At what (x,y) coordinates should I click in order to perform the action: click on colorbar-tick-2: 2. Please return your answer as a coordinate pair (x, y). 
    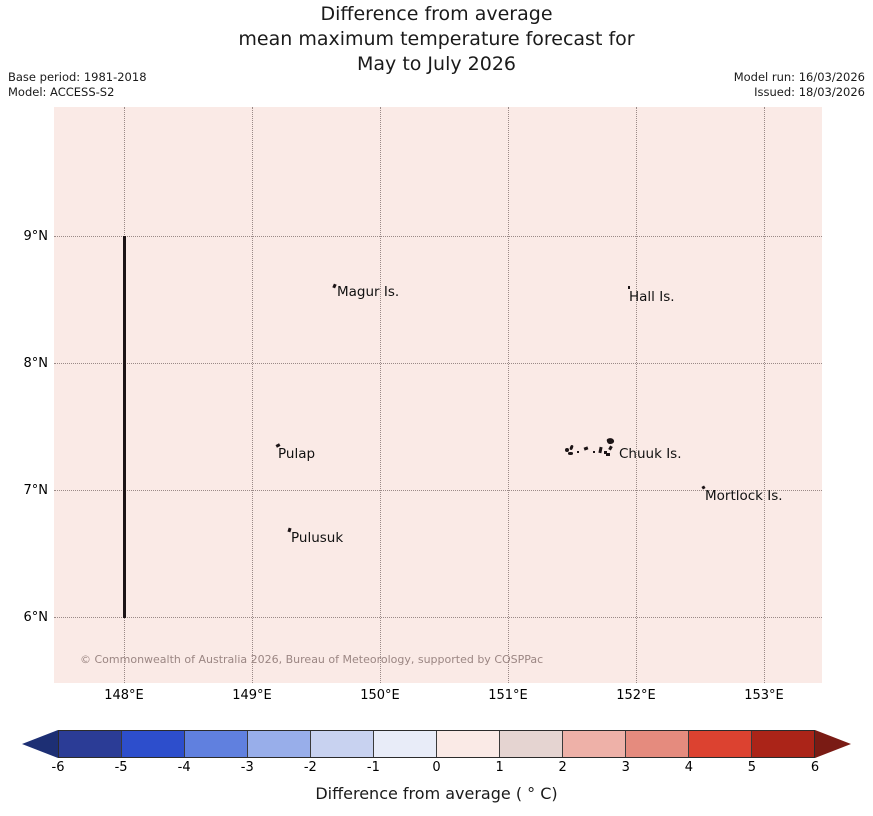
    Looking at the image, I should click on (562, 767).